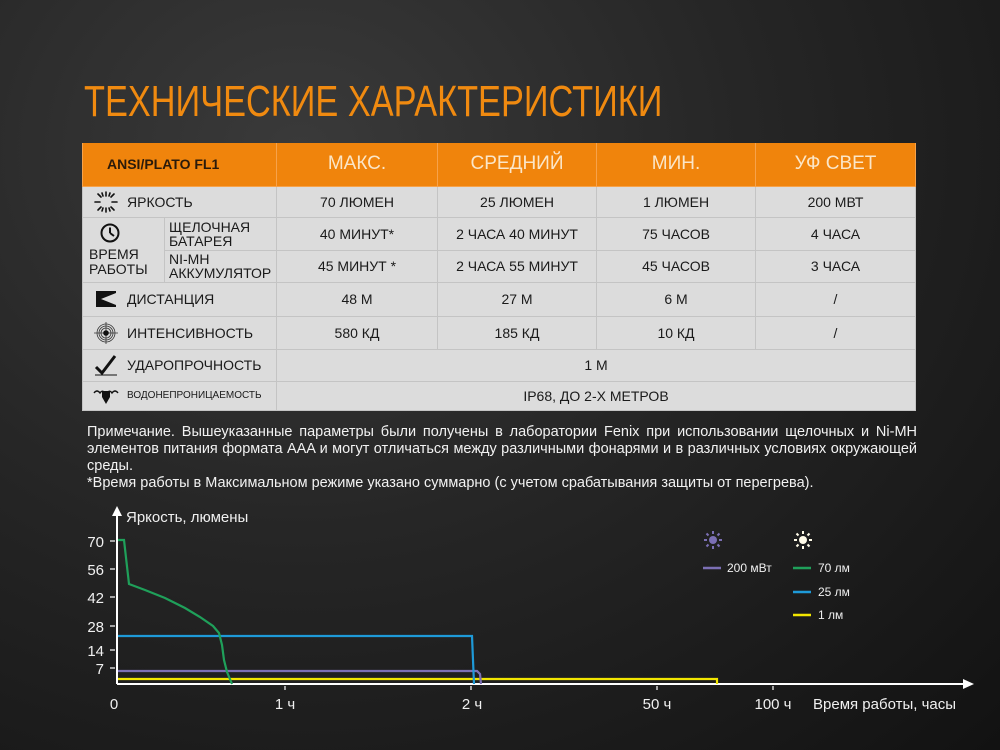 This screenshot has width=1000, height=750. What do you see at coordinates (517, 299) in the screenshot?
I see `distance-medium: 27 М` at bounding box center [517, 299].